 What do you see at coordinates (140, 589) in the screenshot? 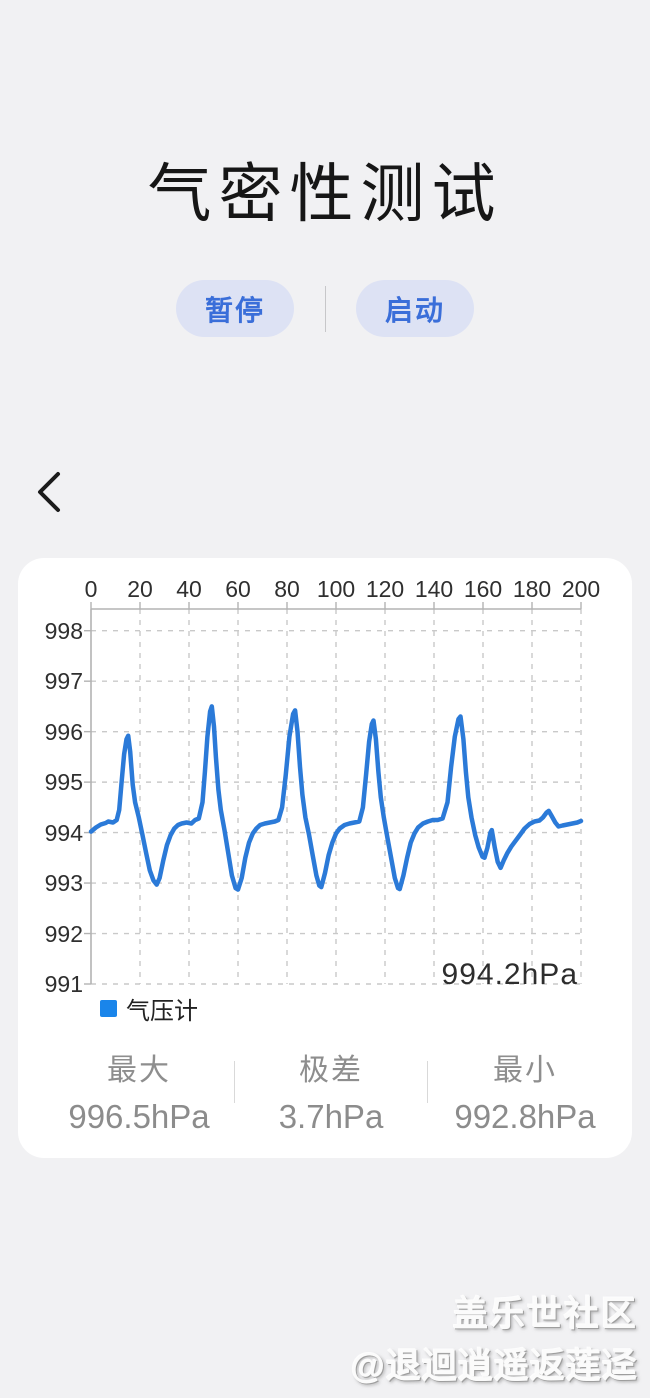
I see `x-tick-label: 20` at bounding box center [140, 589].